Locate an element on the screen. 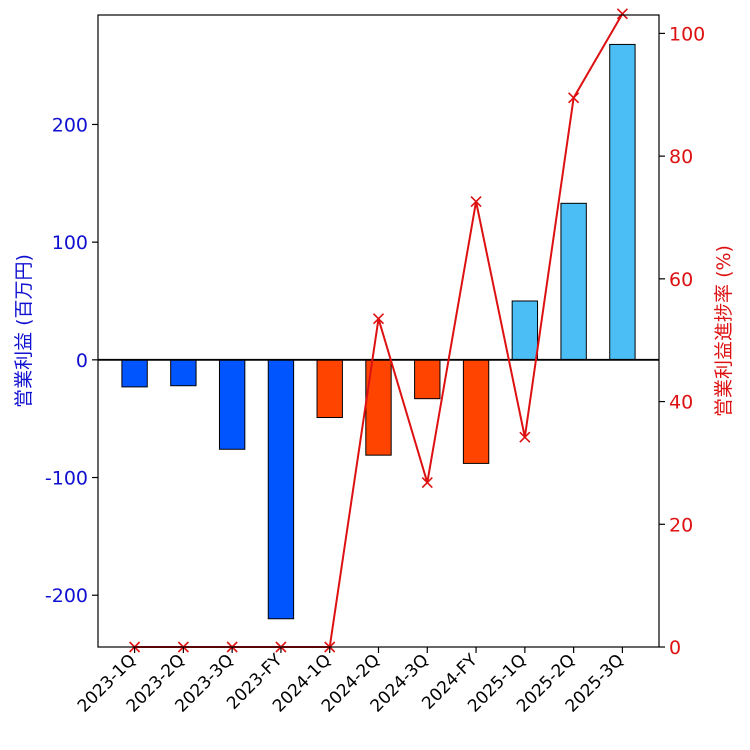 The image size is (750, 750). right-axis-ticks: 0 20 40 60 80 100 is located at coordinates (682, 341).